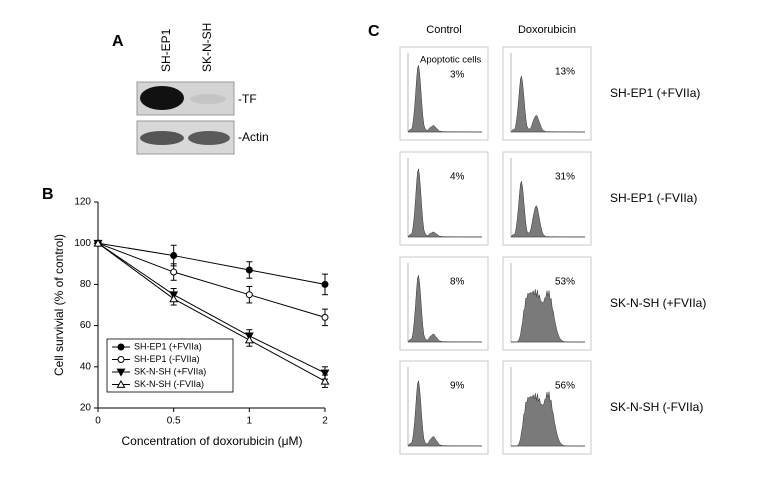 The height and width of the screenshot is (480, 768). Describe the element at coordinates (250, 421) in the screenshot. I see `x-tick-label: 1` at that location.